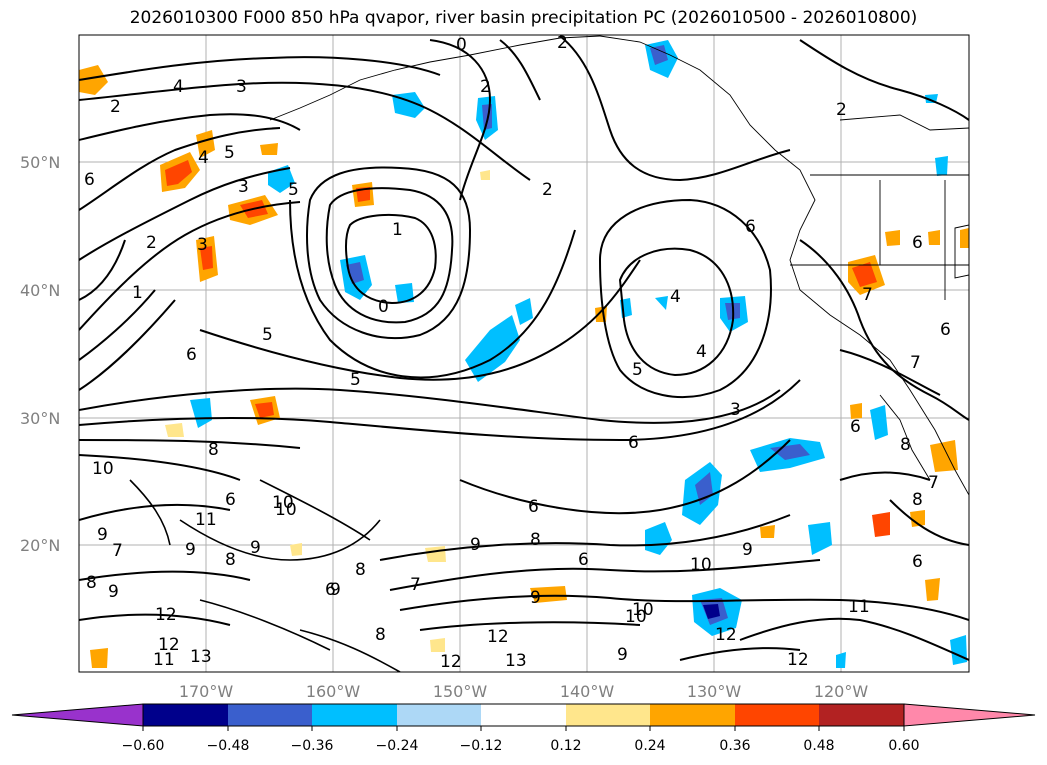 The height and width of the screenshot is (765, 1047). Describe the element at coordinates (228, 746) in the screenshot. I see `colorbar-tick-label: −0.48` at that location.